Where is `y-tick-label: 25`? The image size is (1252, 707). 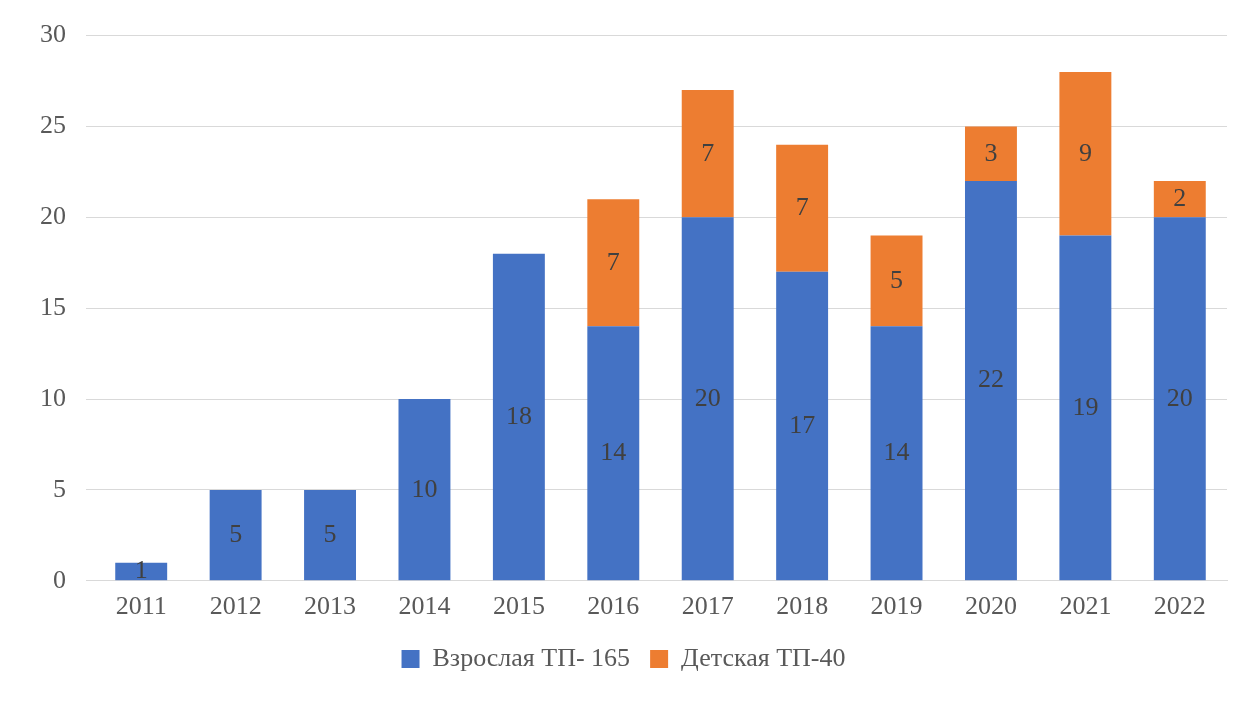
y-tick-label: 25 is located at coordinates (53, 125).